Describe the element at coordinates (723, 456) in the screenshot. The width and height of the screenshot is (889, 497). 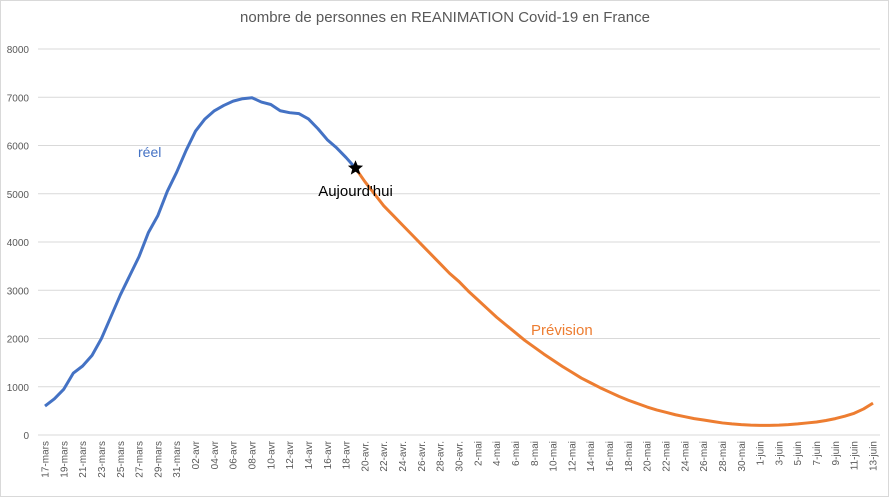
I see `x-tick-label: 28-mai` at that location.